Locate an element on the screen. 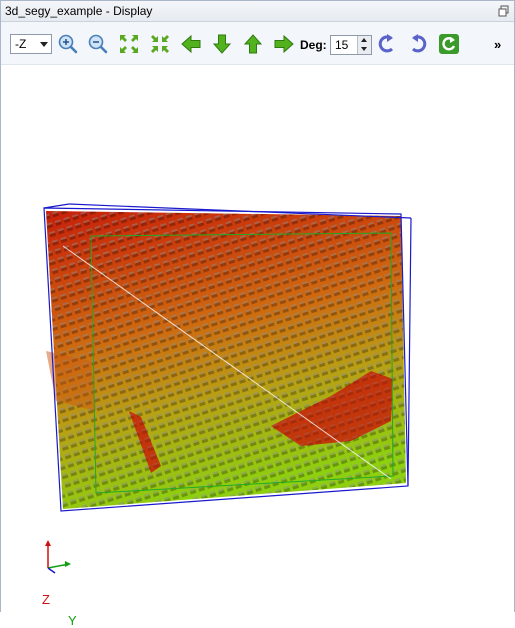 The image size is (515, 628). arrow-up-icon is located at coordinates (253, 44).